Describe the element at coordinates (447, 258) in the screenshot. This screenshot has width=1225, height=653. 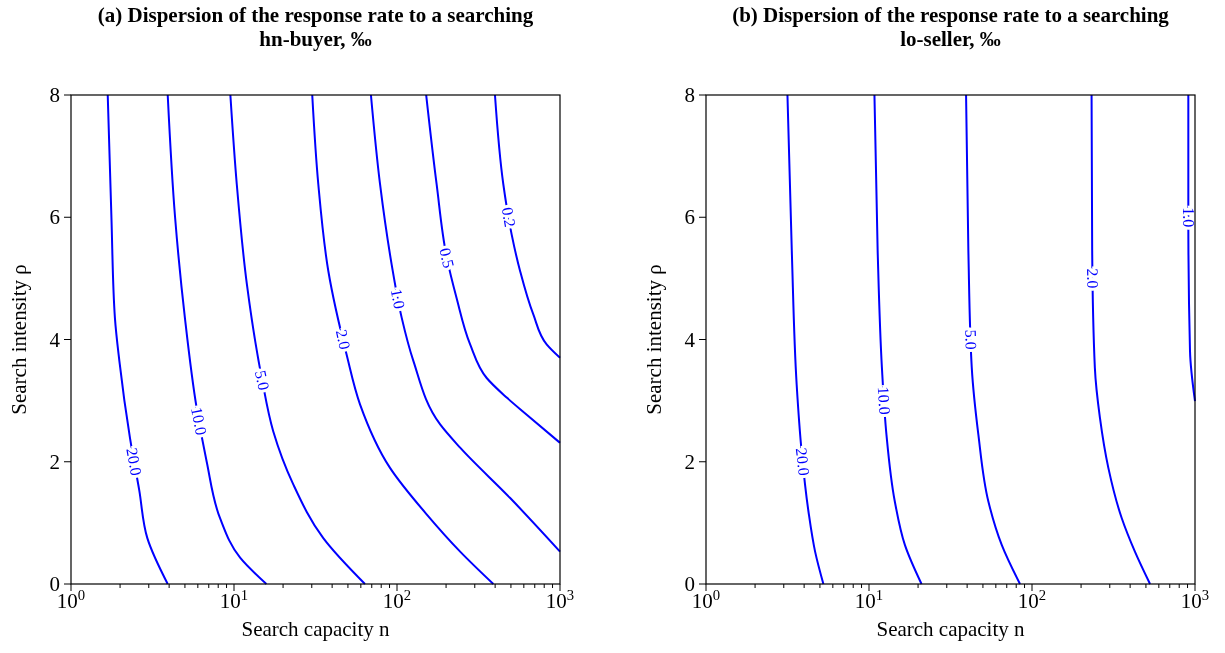
I see `text: 0.5` at that location.